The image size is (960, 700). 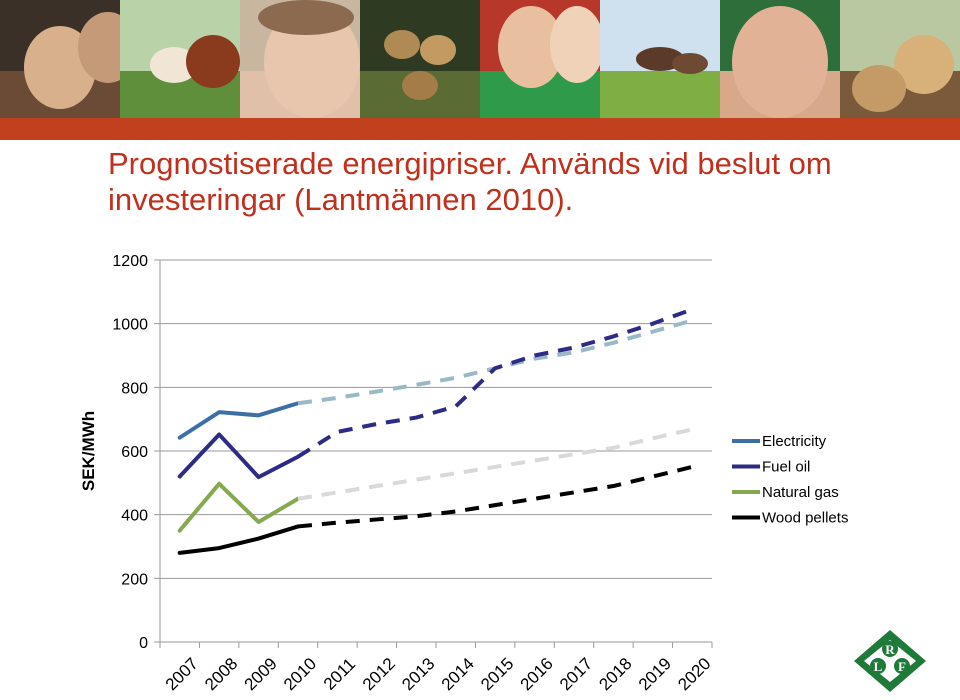 I want to click on cows-photo, so click(x=180, y=59).